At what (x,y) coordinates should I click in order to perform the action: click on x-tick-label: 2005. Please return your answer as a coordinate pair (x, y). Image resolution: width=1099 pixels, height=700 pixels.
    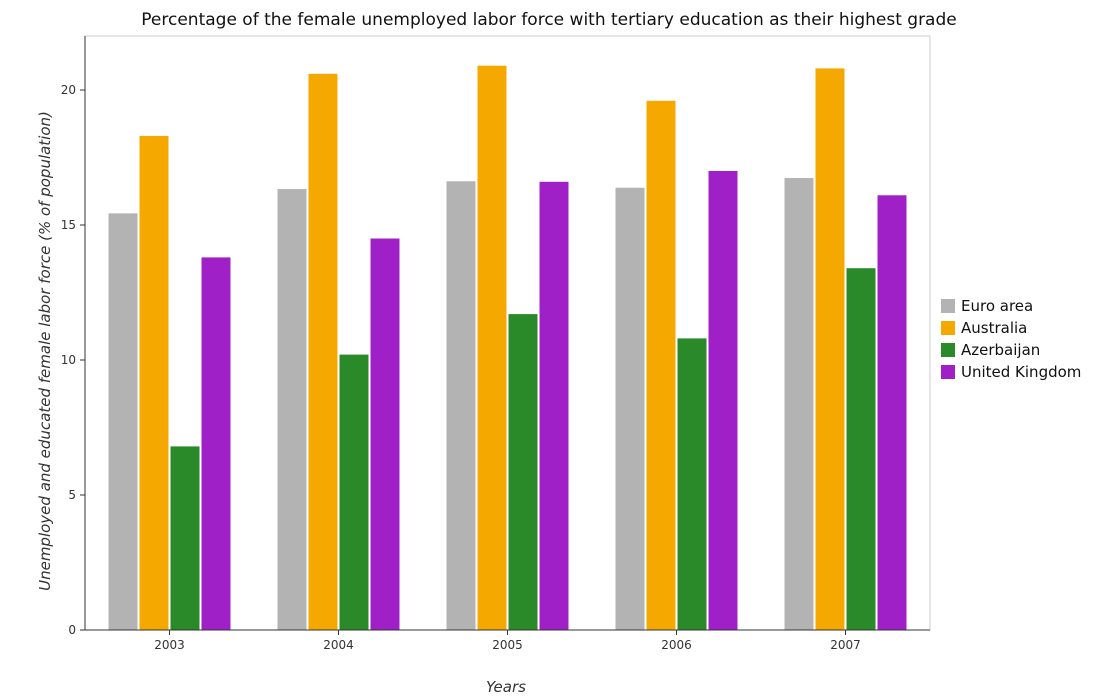
    Looking at the image, I should click on (507, 645).